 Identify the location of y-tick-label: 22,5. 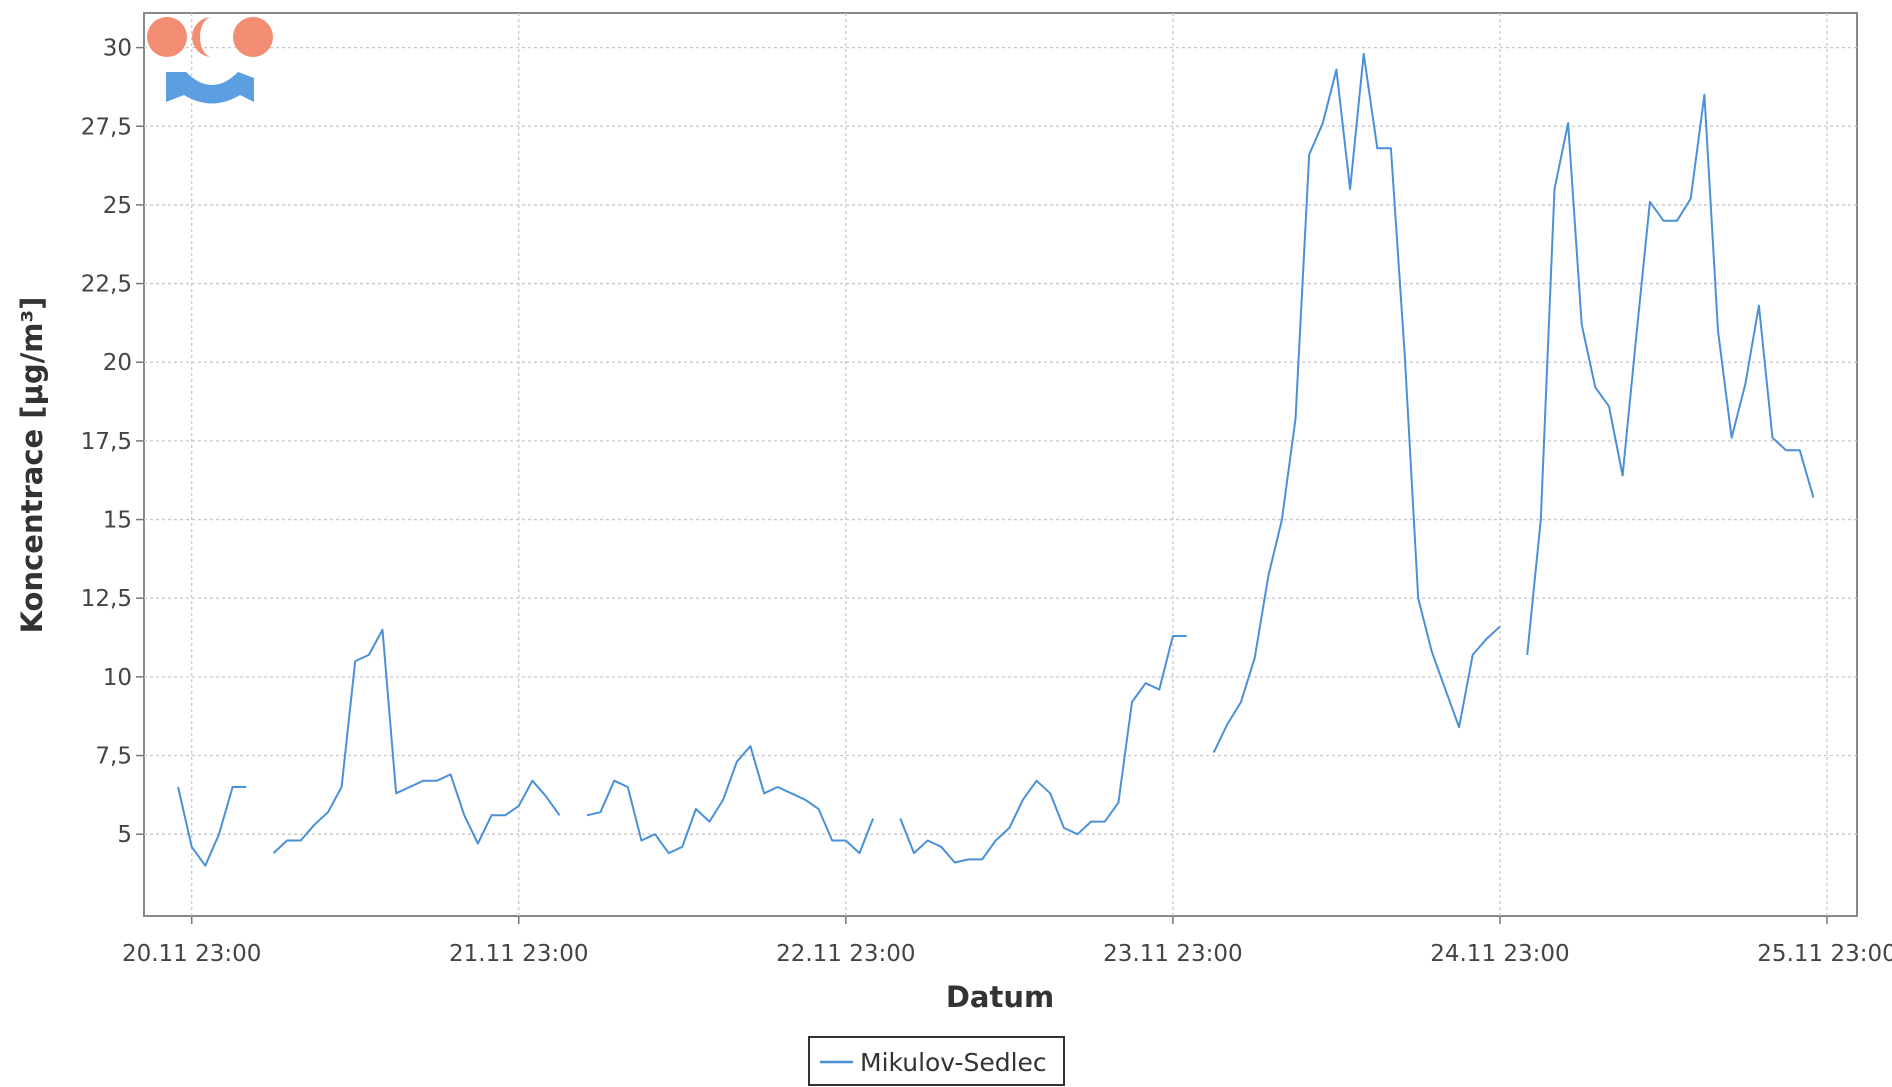
(106, 285).